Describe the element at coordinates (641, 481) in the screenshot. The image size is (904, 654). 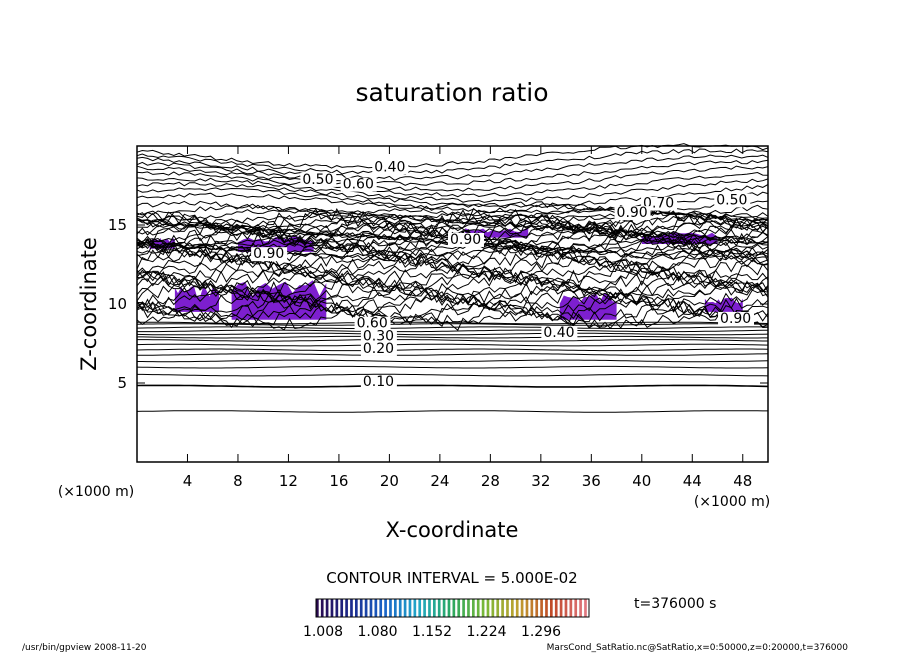
I see `x-tick-label: 40` at that location.